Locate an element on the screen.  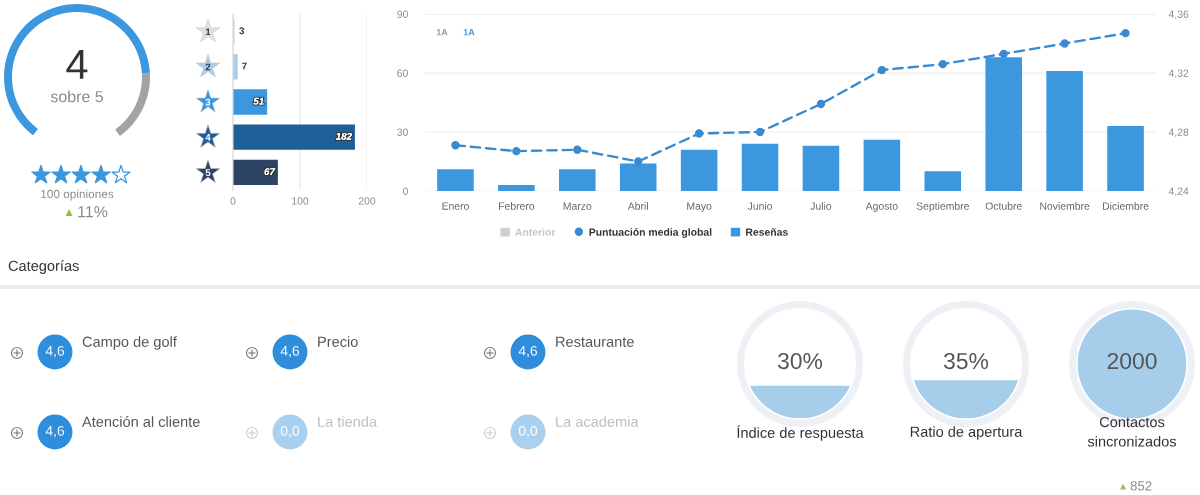
legend-label: Reseñas is located at coordinates (767, 232).